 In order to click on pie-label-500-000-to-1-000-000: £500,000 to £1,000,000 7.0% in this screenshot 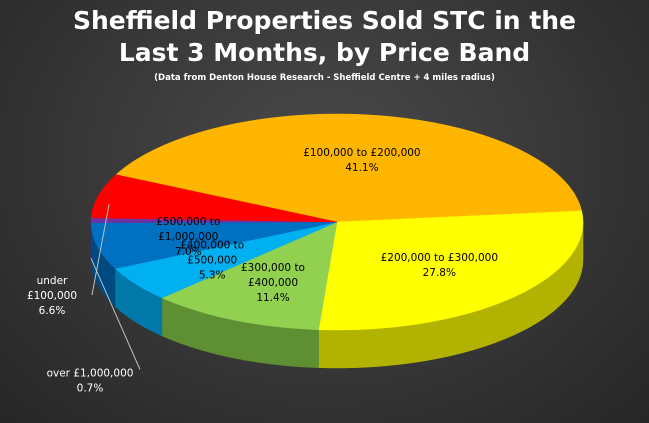, I will do `click(188, 237)`.